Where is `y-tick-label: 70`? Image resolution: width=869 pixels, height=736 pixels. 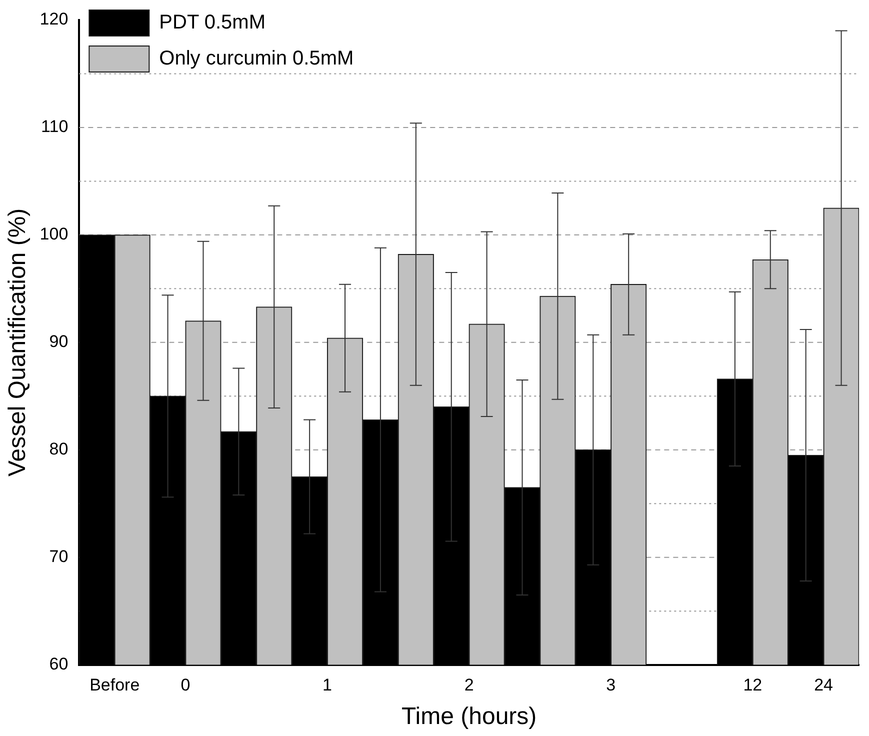 y-tick-label: 70 is located at coordinates (58, 556).